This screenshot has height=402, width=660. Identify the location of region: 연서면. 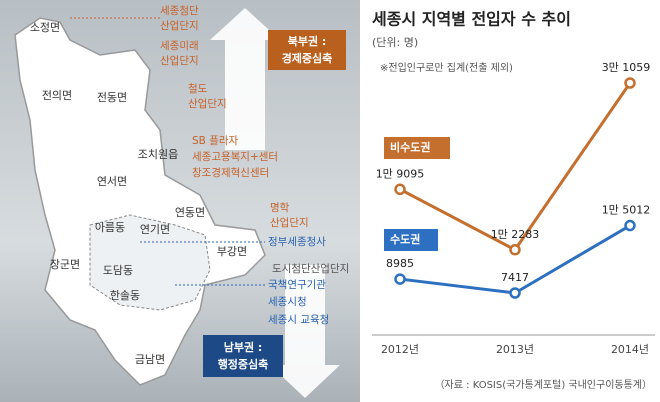
(112, 181).